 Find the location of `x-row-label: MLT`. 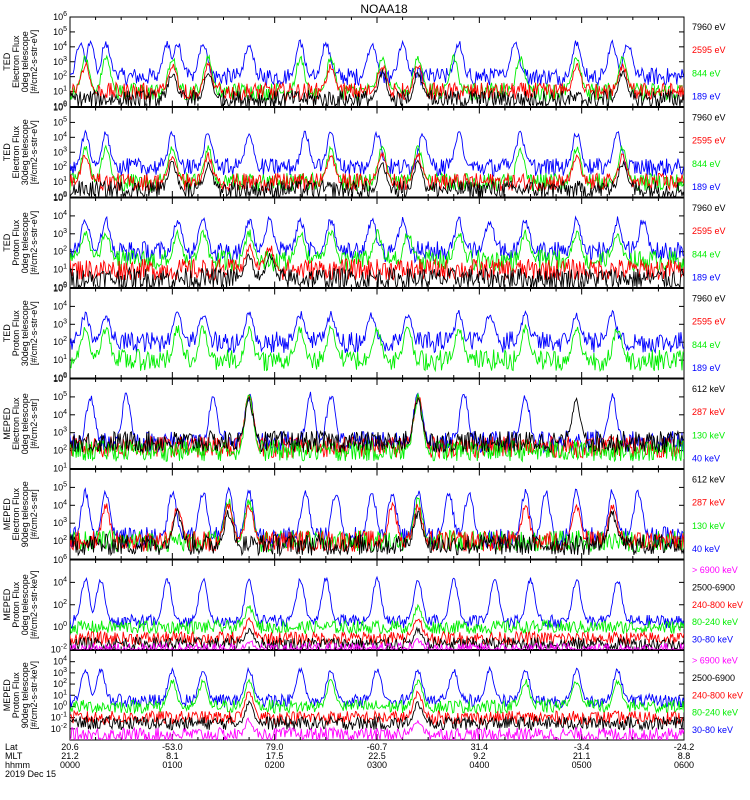

x-row-label: MLT is located at coordinates (14, 756).